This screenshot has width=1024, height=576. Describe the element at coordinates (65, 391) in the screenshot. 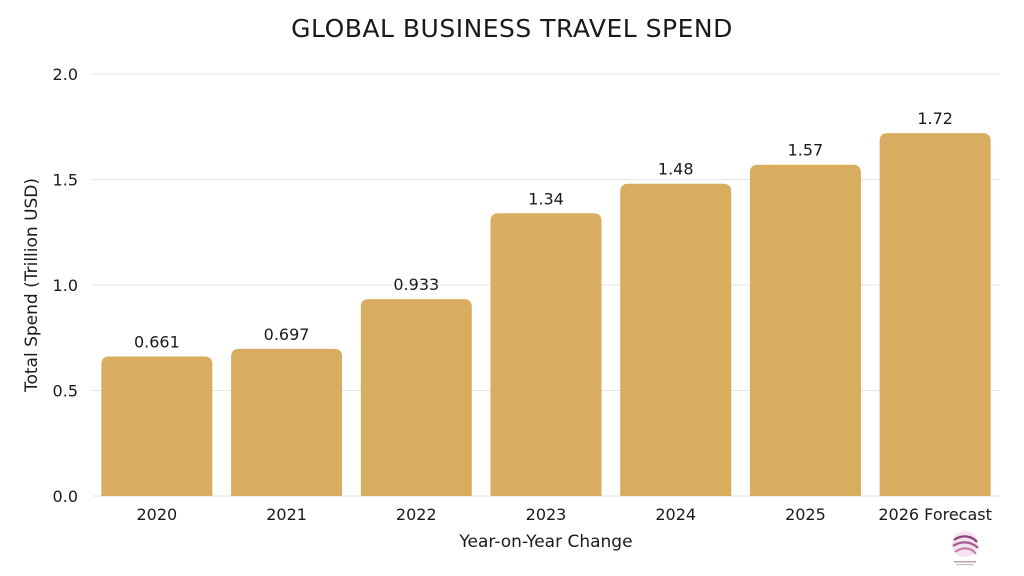

I see `y-tick-label: 0.5` at that location.